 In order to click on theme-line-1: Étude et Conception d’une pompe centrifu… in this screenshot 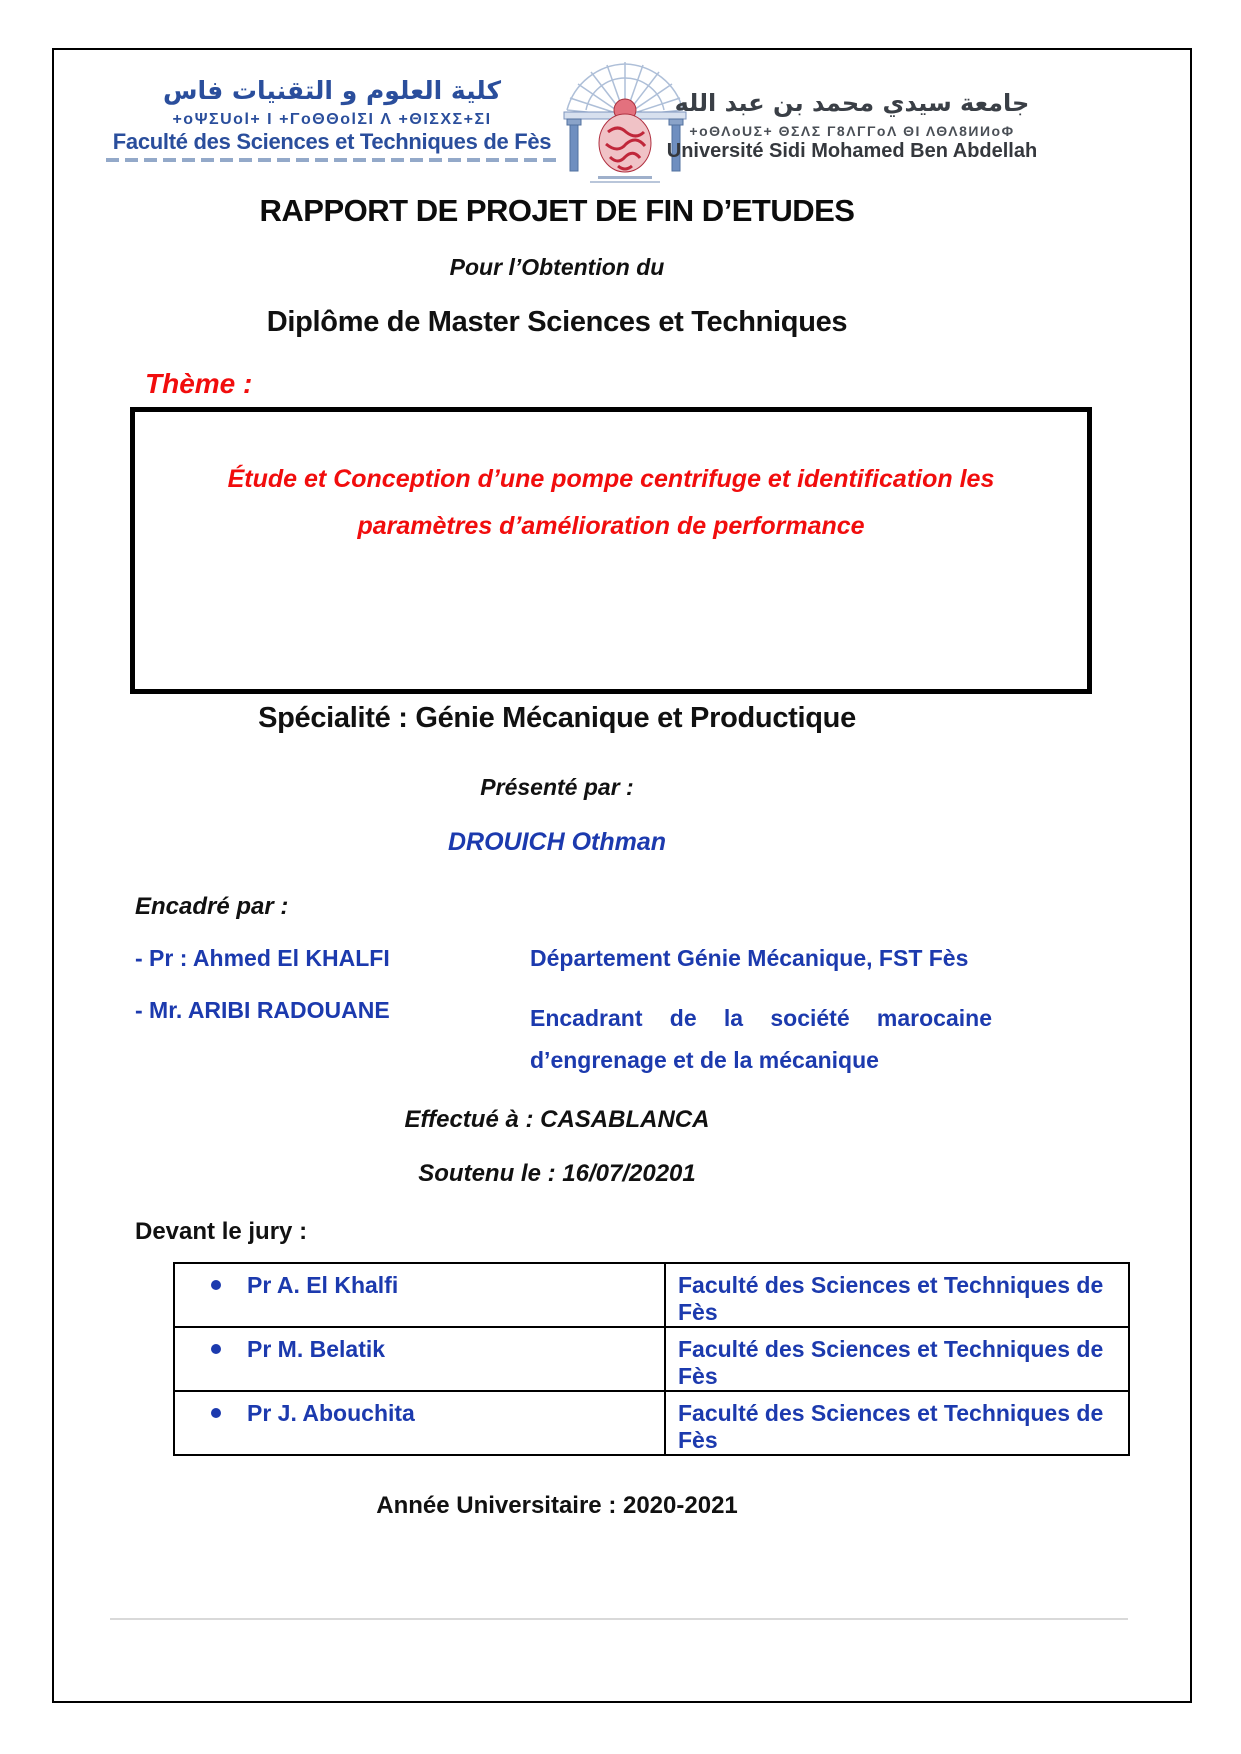, I will do `click(611, 479)`.